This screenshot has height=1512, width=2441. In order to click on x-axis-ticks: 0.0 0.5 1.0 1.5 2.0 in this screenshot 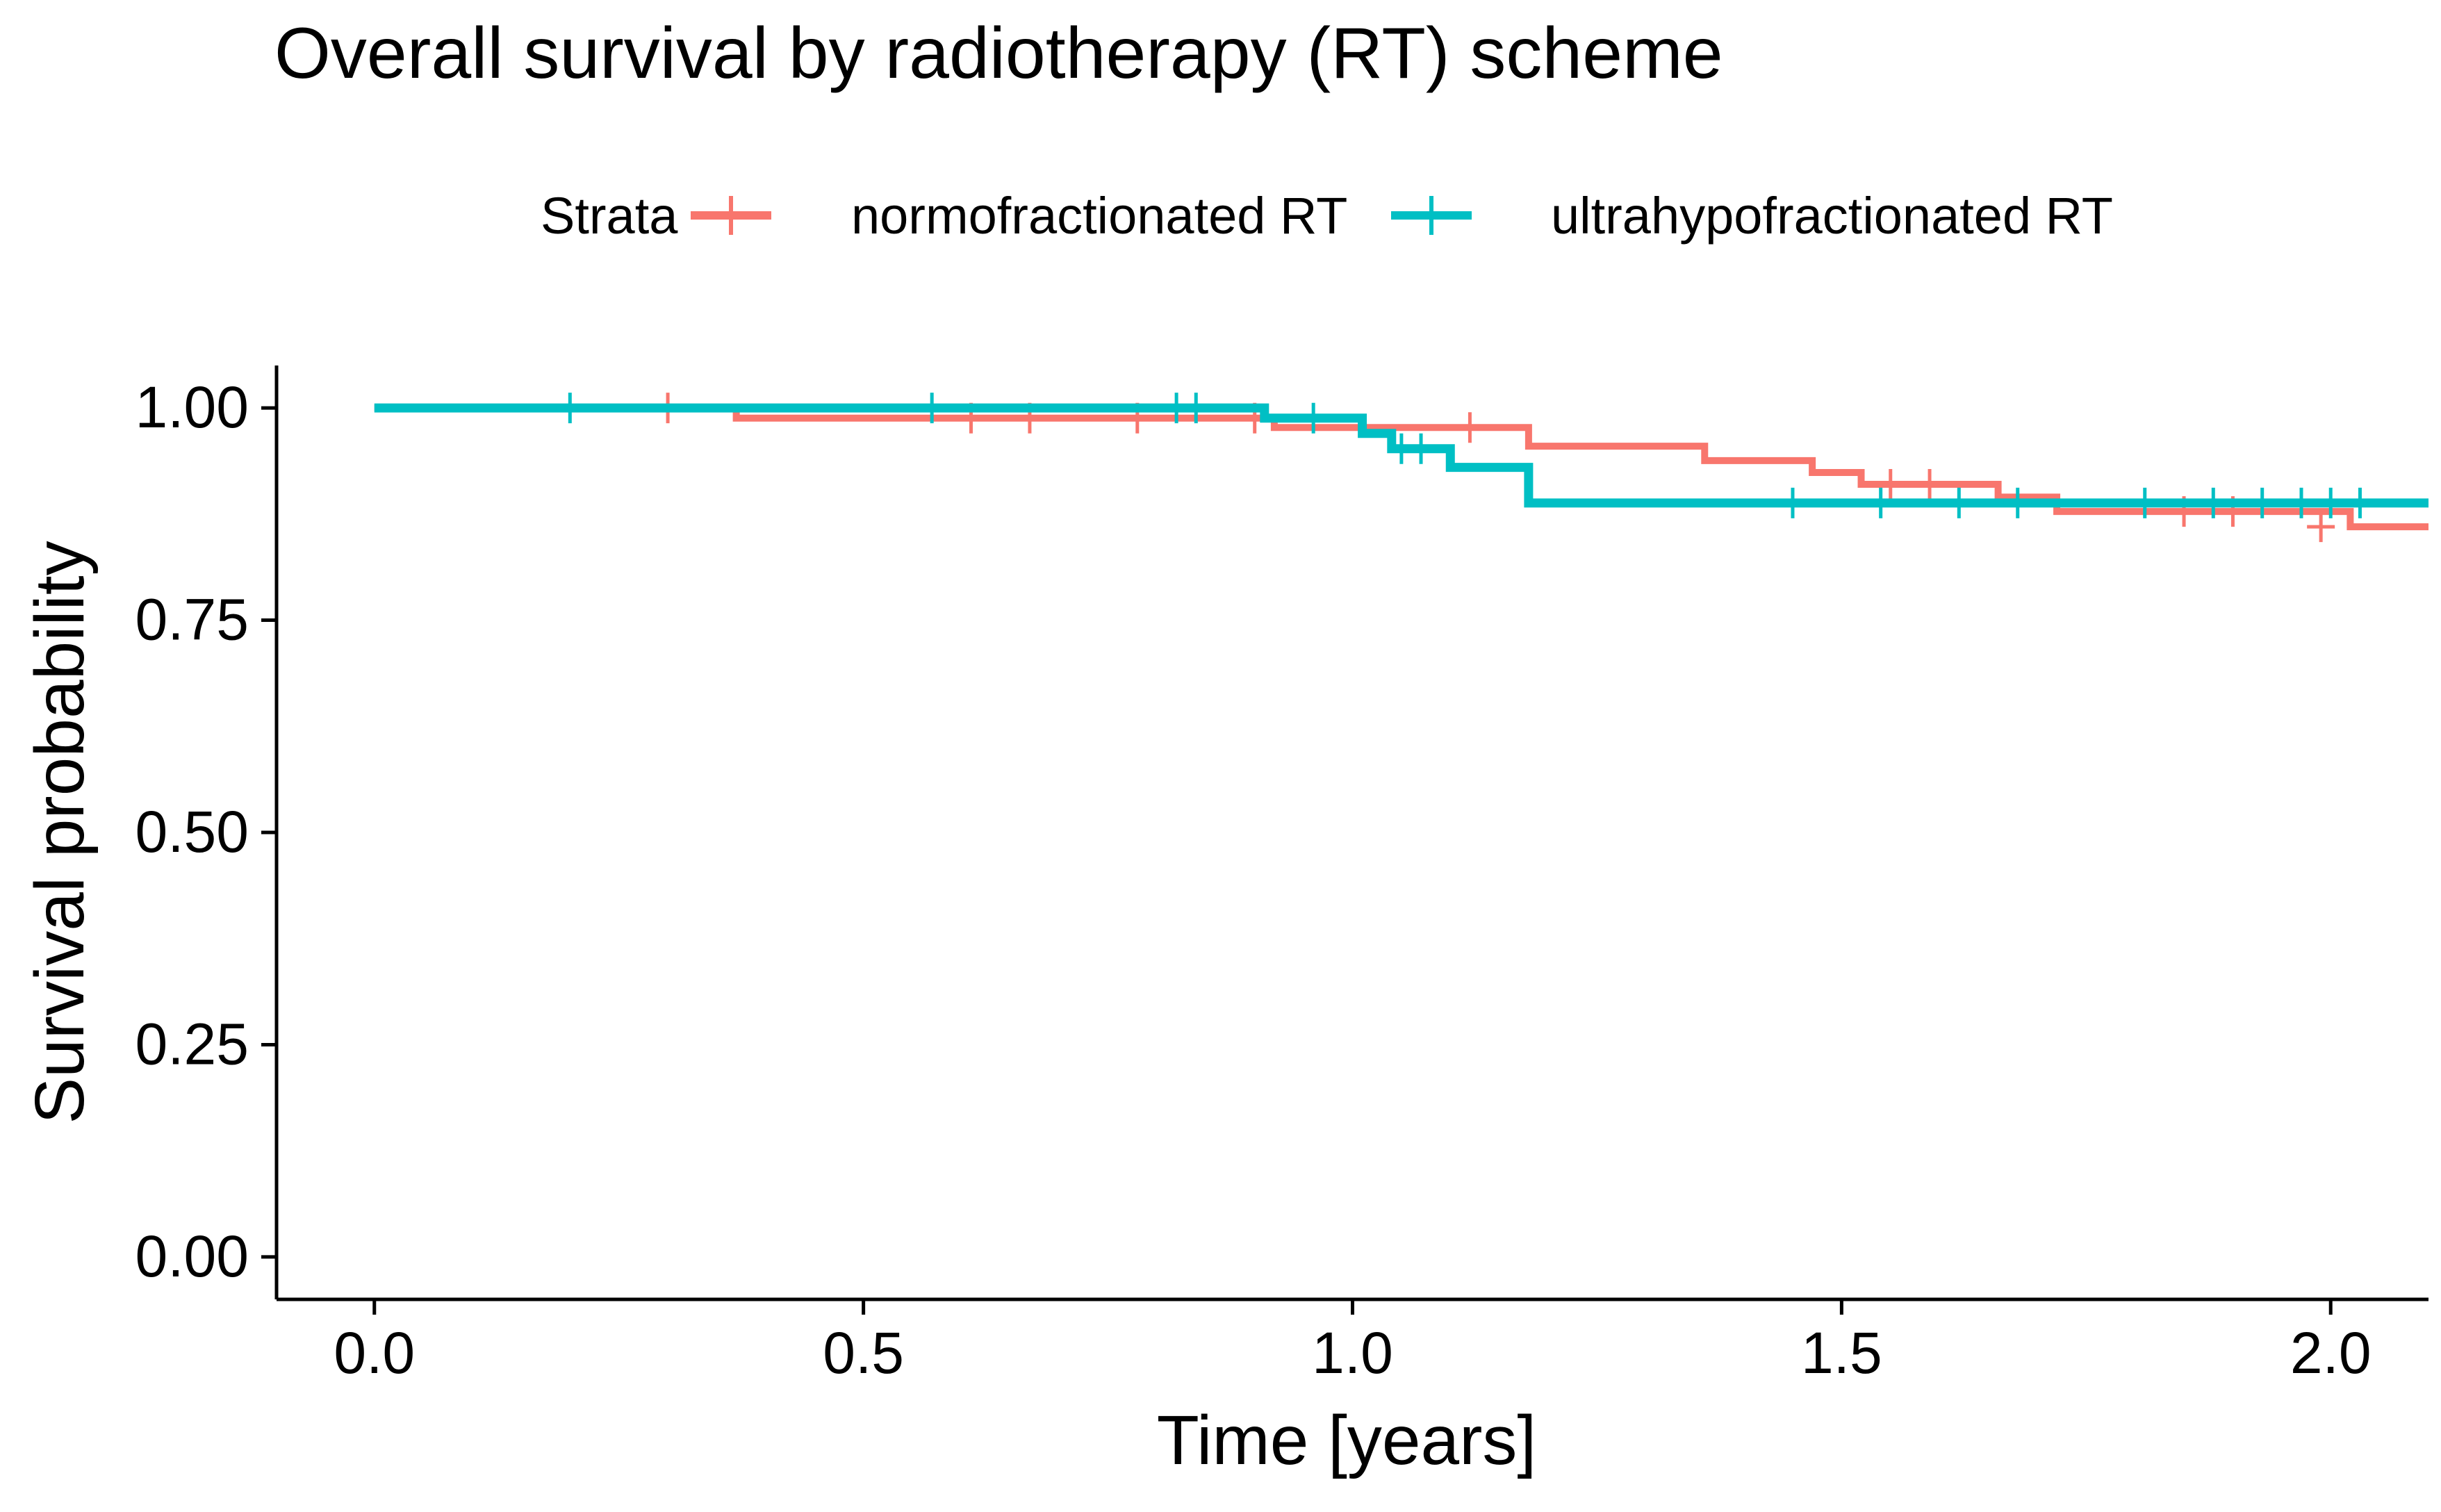, I will do `click(1353, 1342)`.